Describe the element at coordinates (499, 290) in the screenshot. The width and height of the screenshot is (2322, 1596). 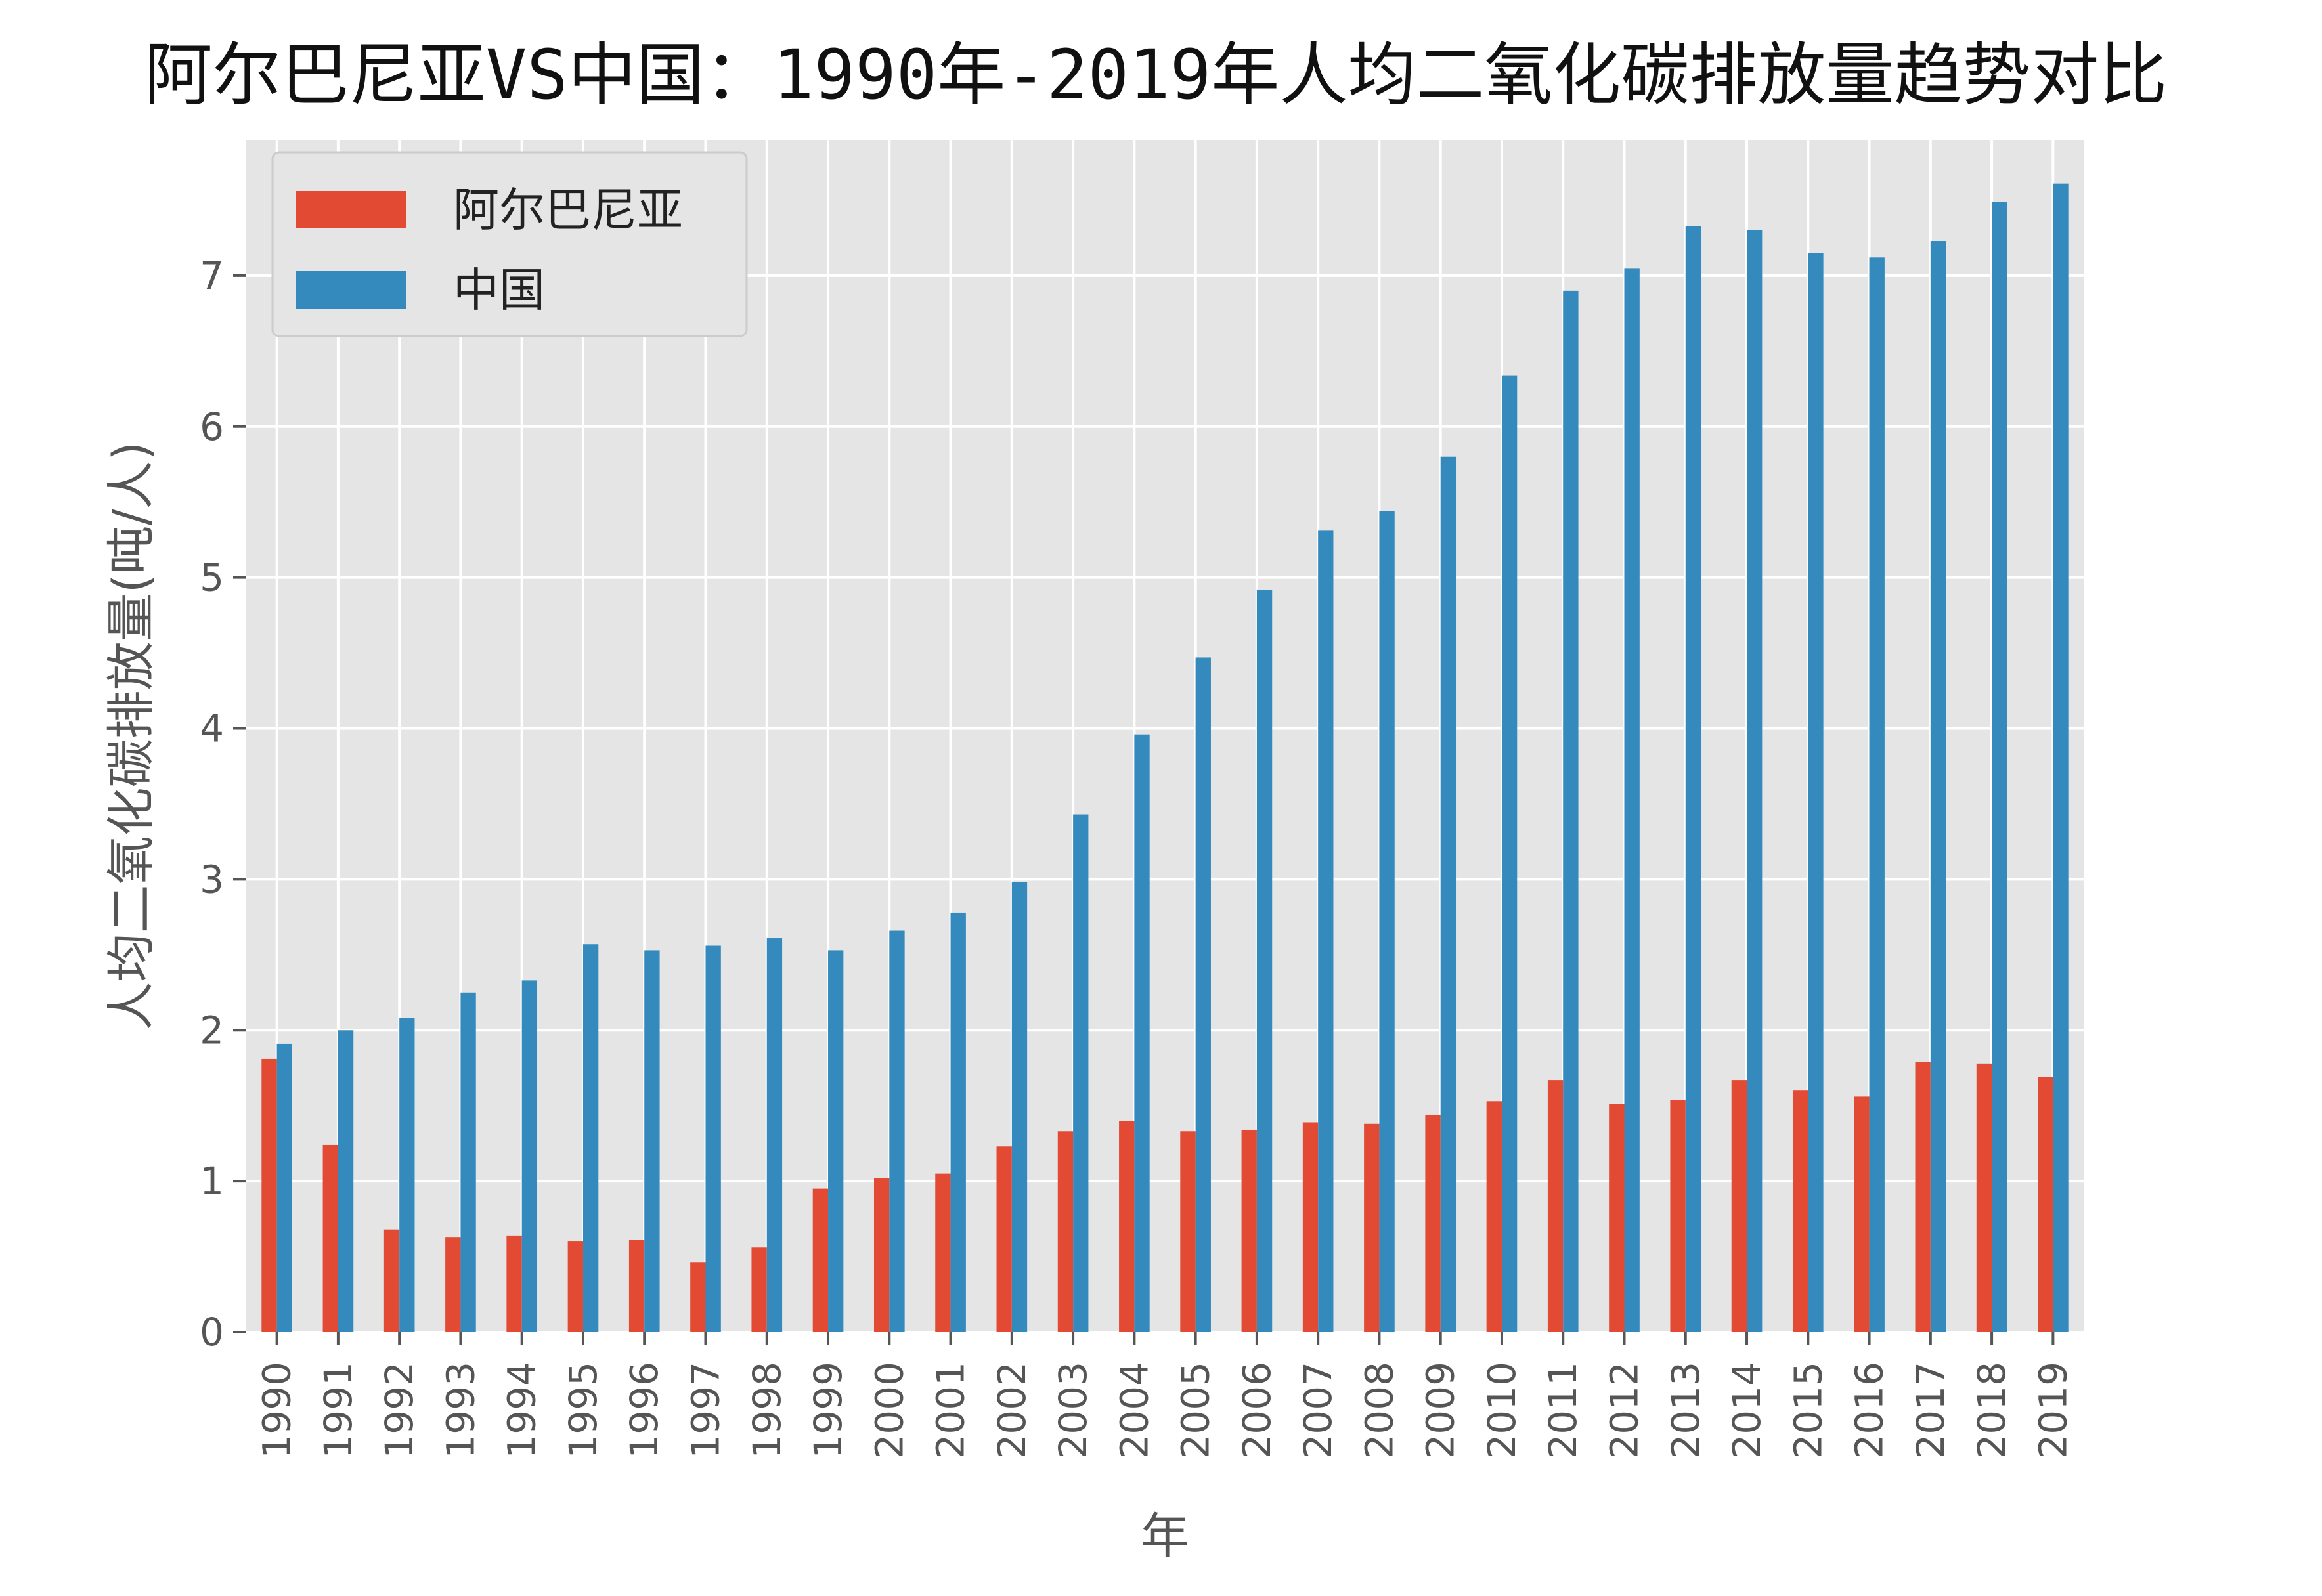
I see `legend-label-china: 中国` at that location.